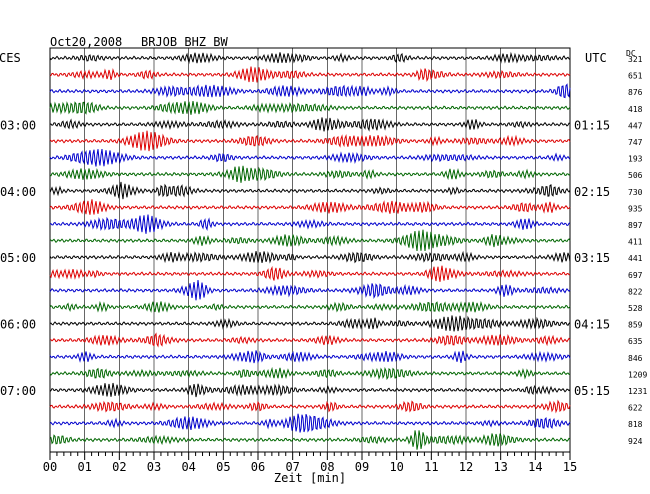 This screenshot has height=494, width=650. What do you see at coordinates (327, 467) in the screenshot?
I see `x-tick-label: 08` at bounding box center [327, 467].